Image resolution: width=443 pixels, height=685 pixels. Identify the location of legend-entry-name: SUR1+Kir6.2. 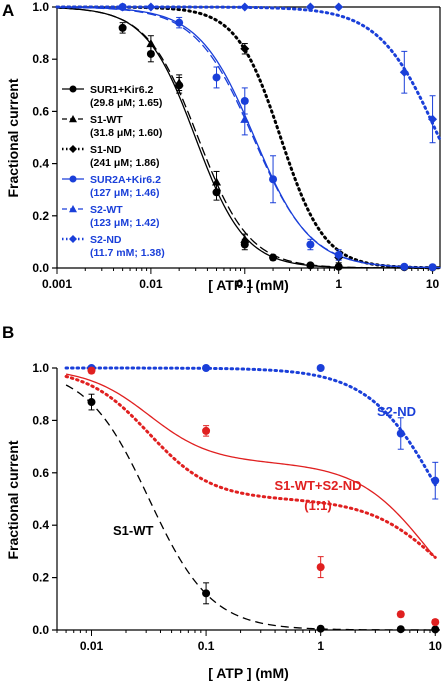
(121, 90).